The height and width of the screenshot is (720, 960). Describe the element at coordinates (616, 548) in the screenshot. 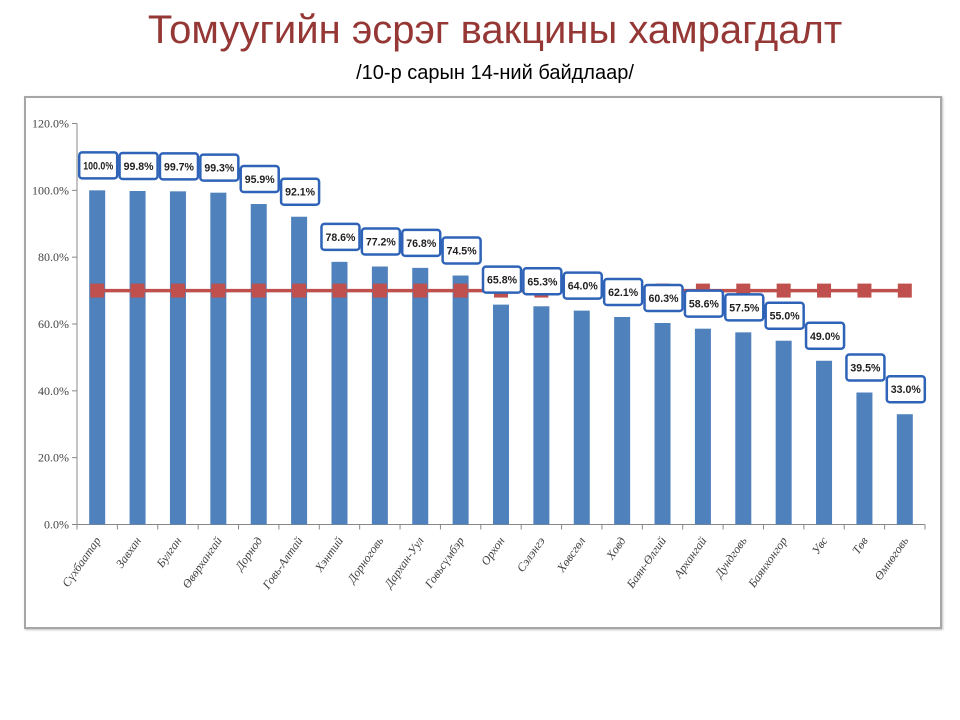

I see `category-label: Ховд` at that location.